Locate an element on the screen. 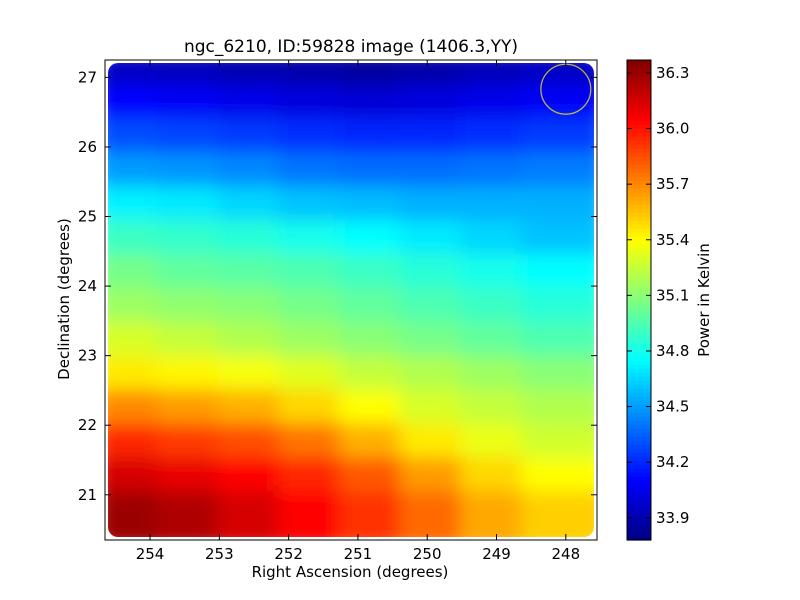 This screenshot has height=600, width=800. colorbar-tick-label: 36.0 is located at coordinates (672, 129).